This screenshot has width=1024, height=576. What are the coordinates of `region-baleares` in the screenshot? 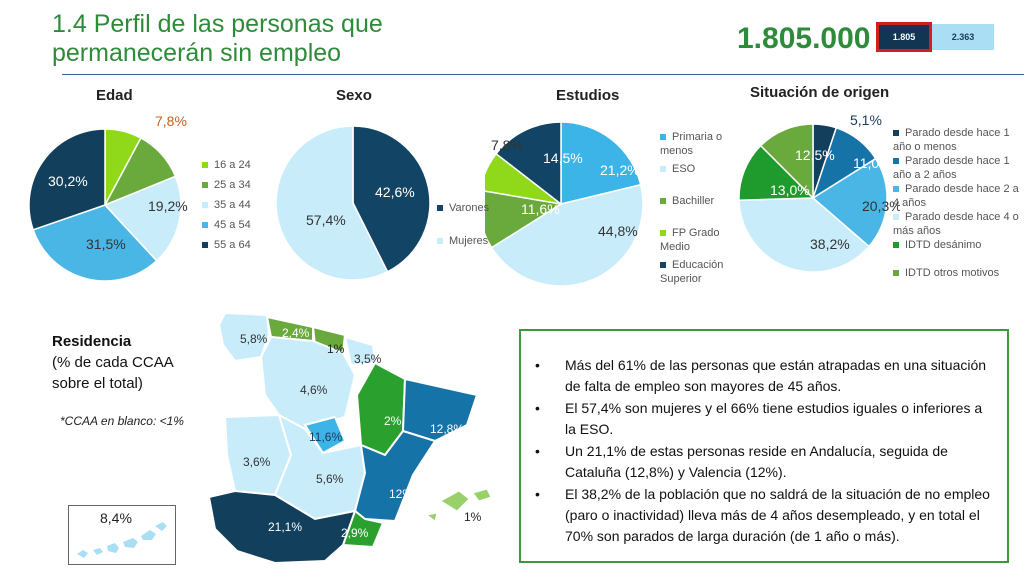 It's located at (458, 505).